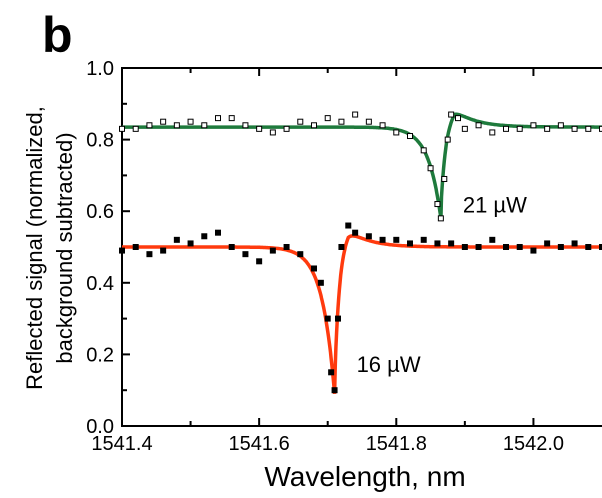  Describe the element at coordinates (100, 212) in the screenshot. I see `y-tick-label-3: 0.6` at that location.